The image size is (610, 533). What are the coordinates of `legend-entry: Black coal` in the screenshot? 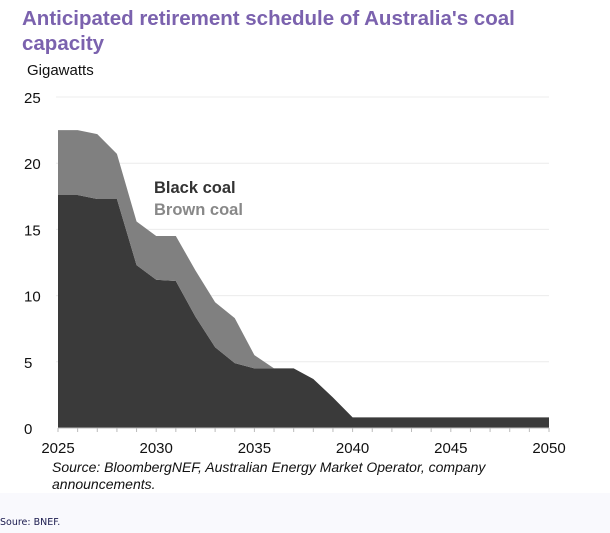 It's located at (195, 188).